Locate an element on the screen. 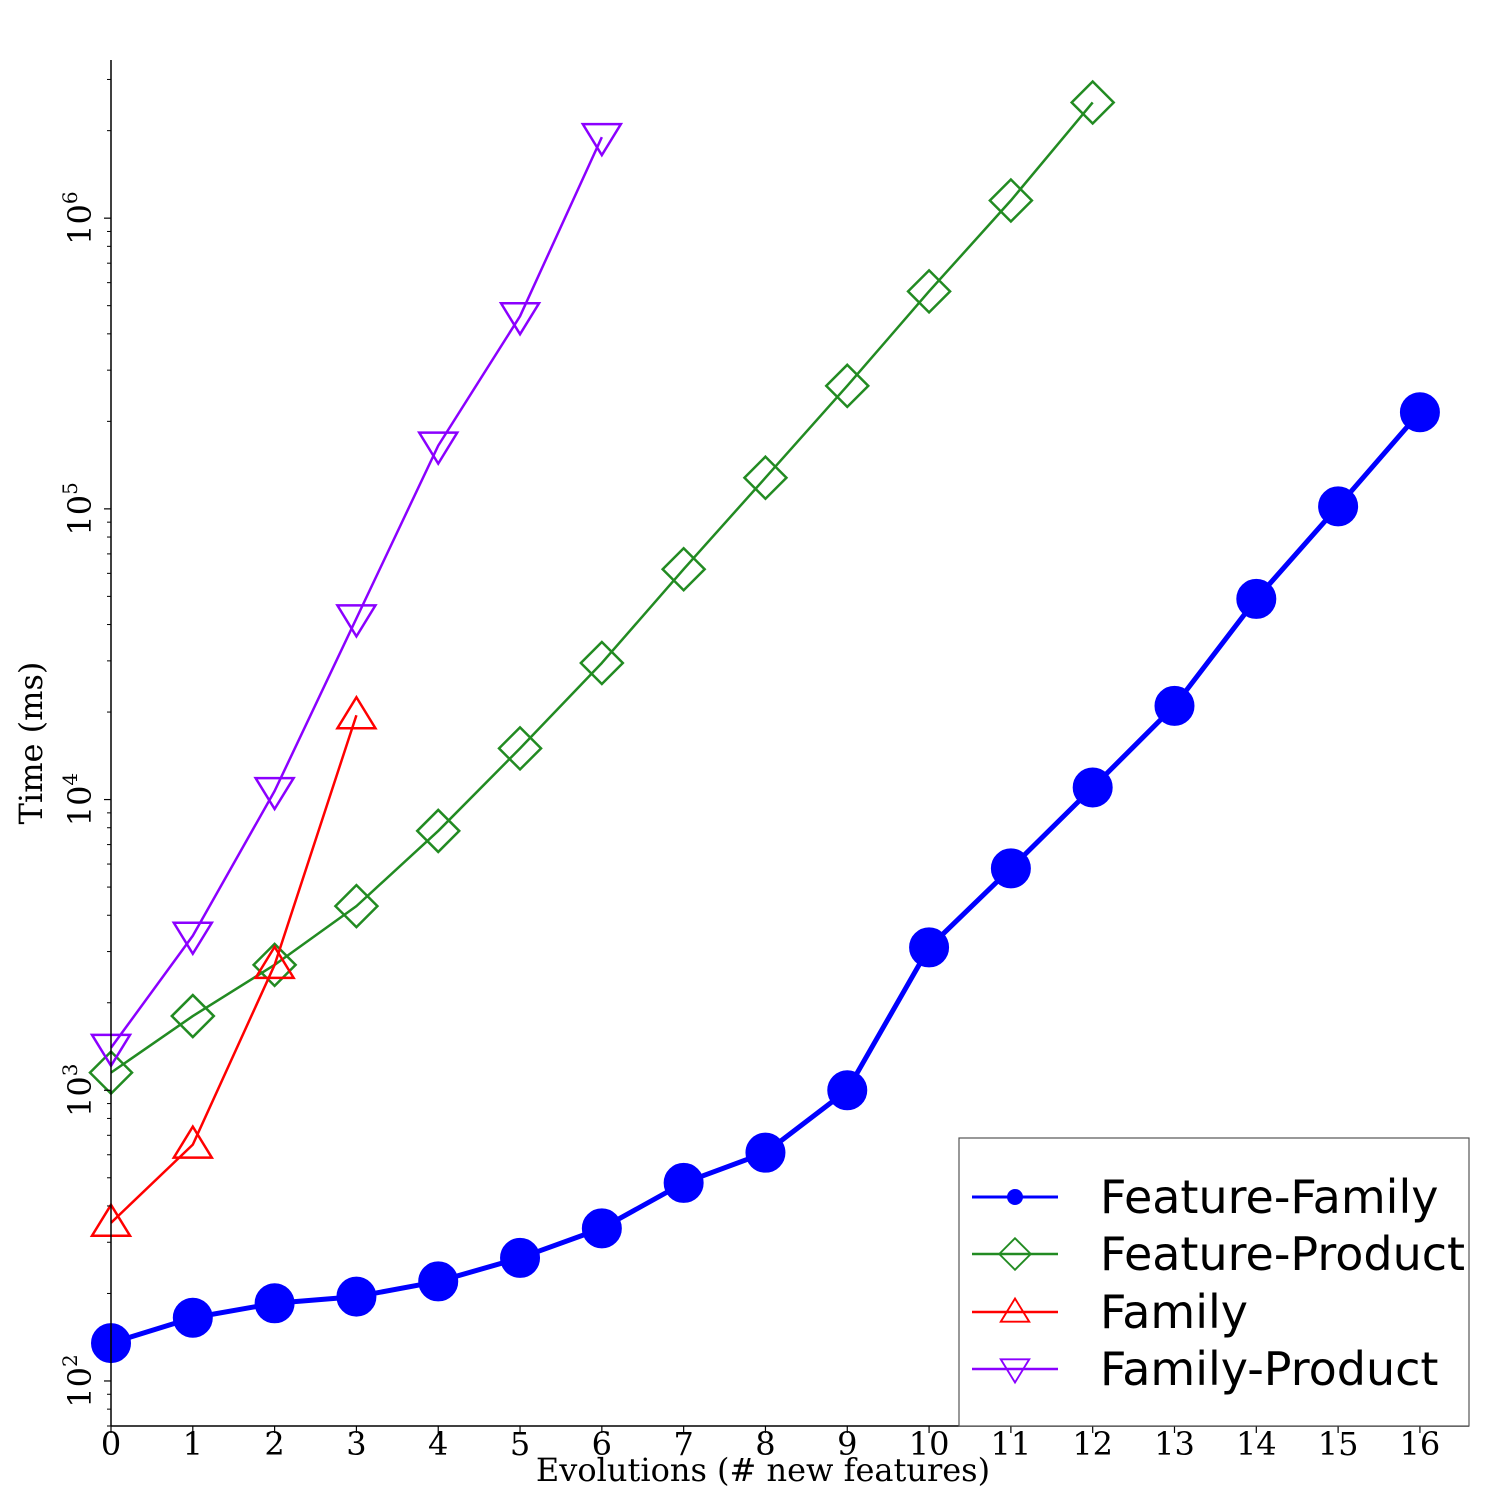 Image resolution: width=1500 pixels, height=1500 pixels. x-tick-label: 7 is located at coordinates (683, 1444).